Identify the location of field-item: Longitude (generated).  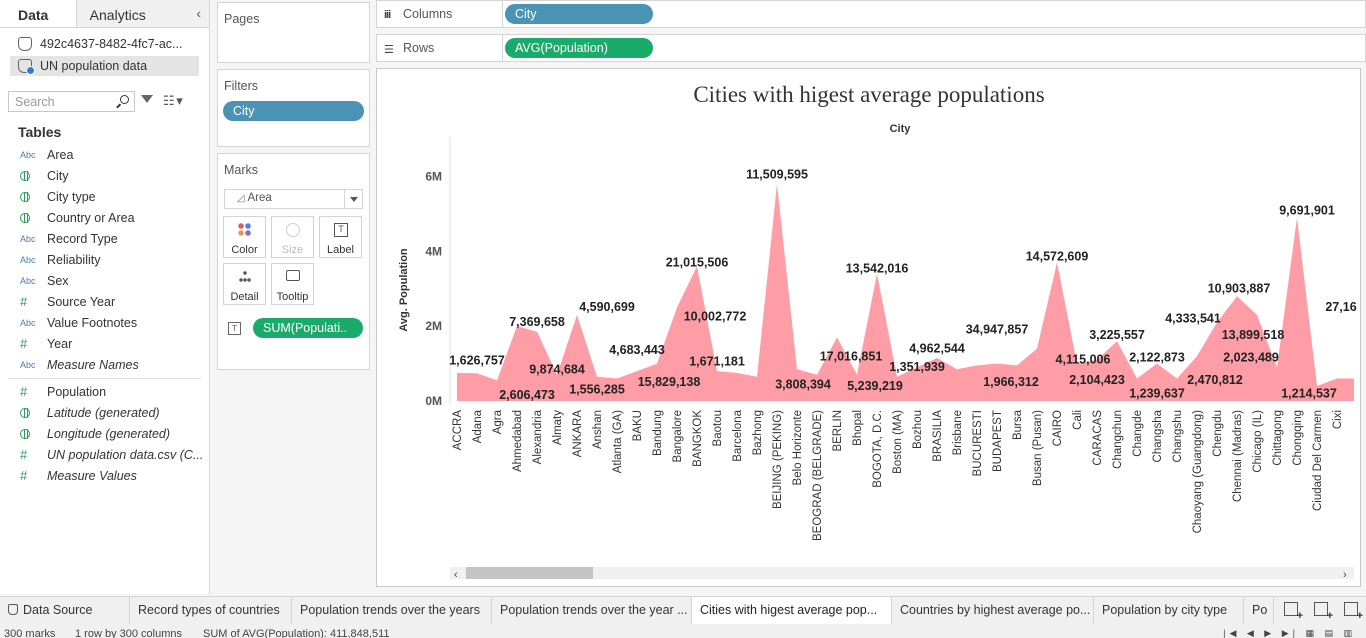
(104, 433).